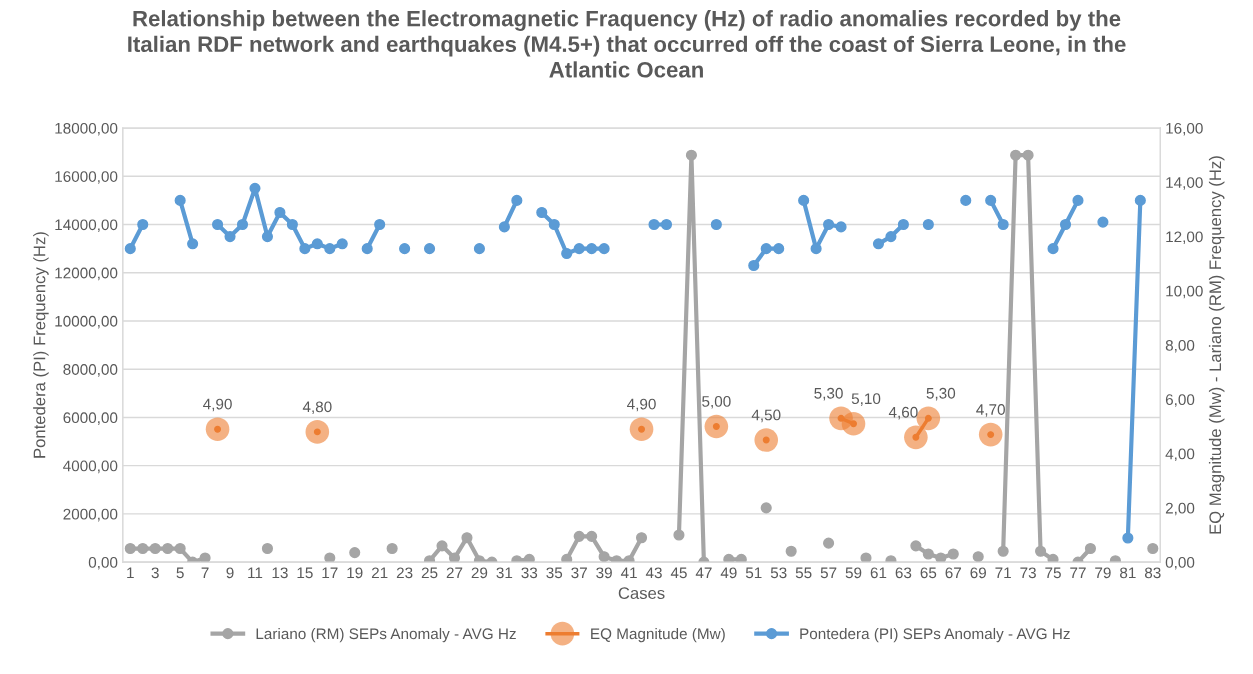 The height and width of the screenshot is (674, 1253). Describe the element at coordinates (828, 573) in the screenshot. I see `x-tick-label: 57` at that location.